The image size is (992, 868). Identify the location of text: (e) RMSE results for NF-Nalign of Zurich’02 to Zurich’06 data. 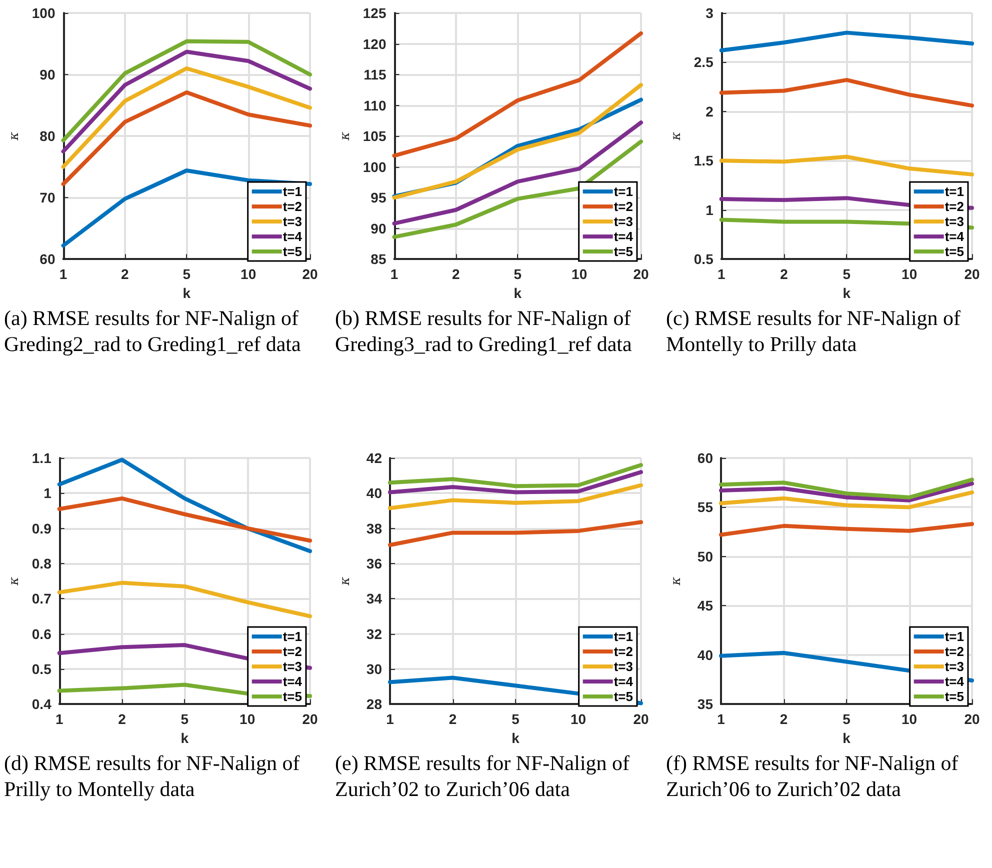
(482, 776).